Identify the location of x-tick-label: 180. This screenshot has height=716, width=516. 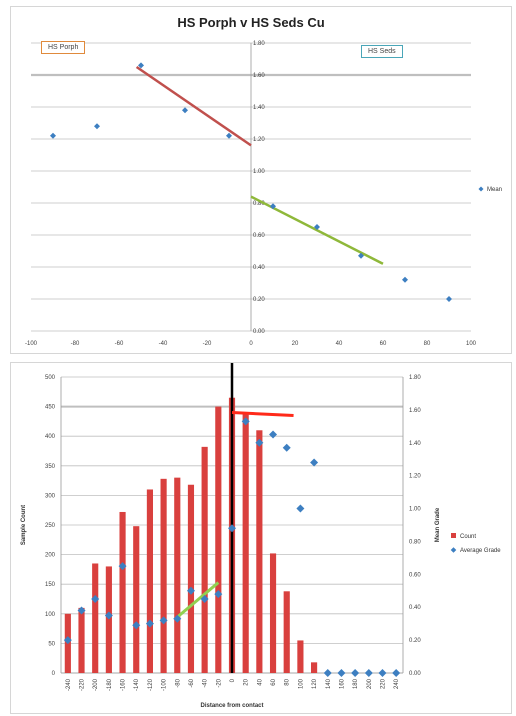
(356, 683).